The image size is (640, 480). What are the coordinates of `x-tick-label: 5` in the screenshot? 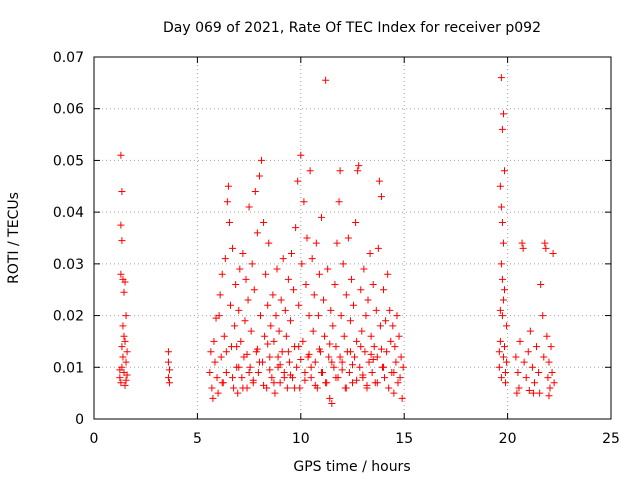 It's located at (197, 439).